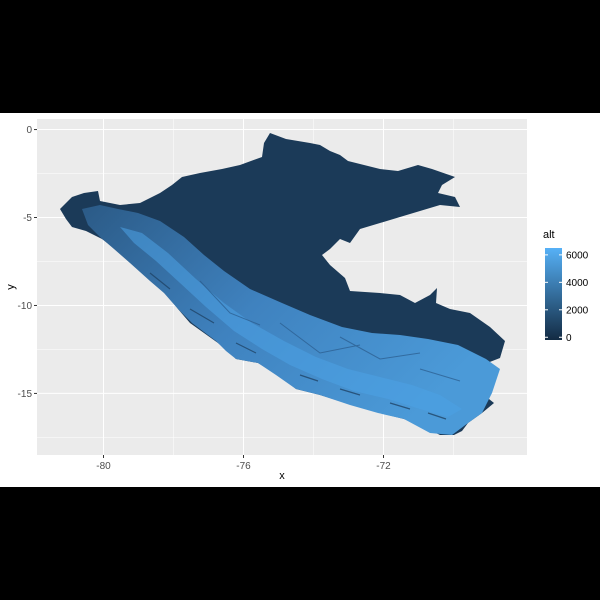  I want to click on legend-tick-label: 4000, so click(577, 283).